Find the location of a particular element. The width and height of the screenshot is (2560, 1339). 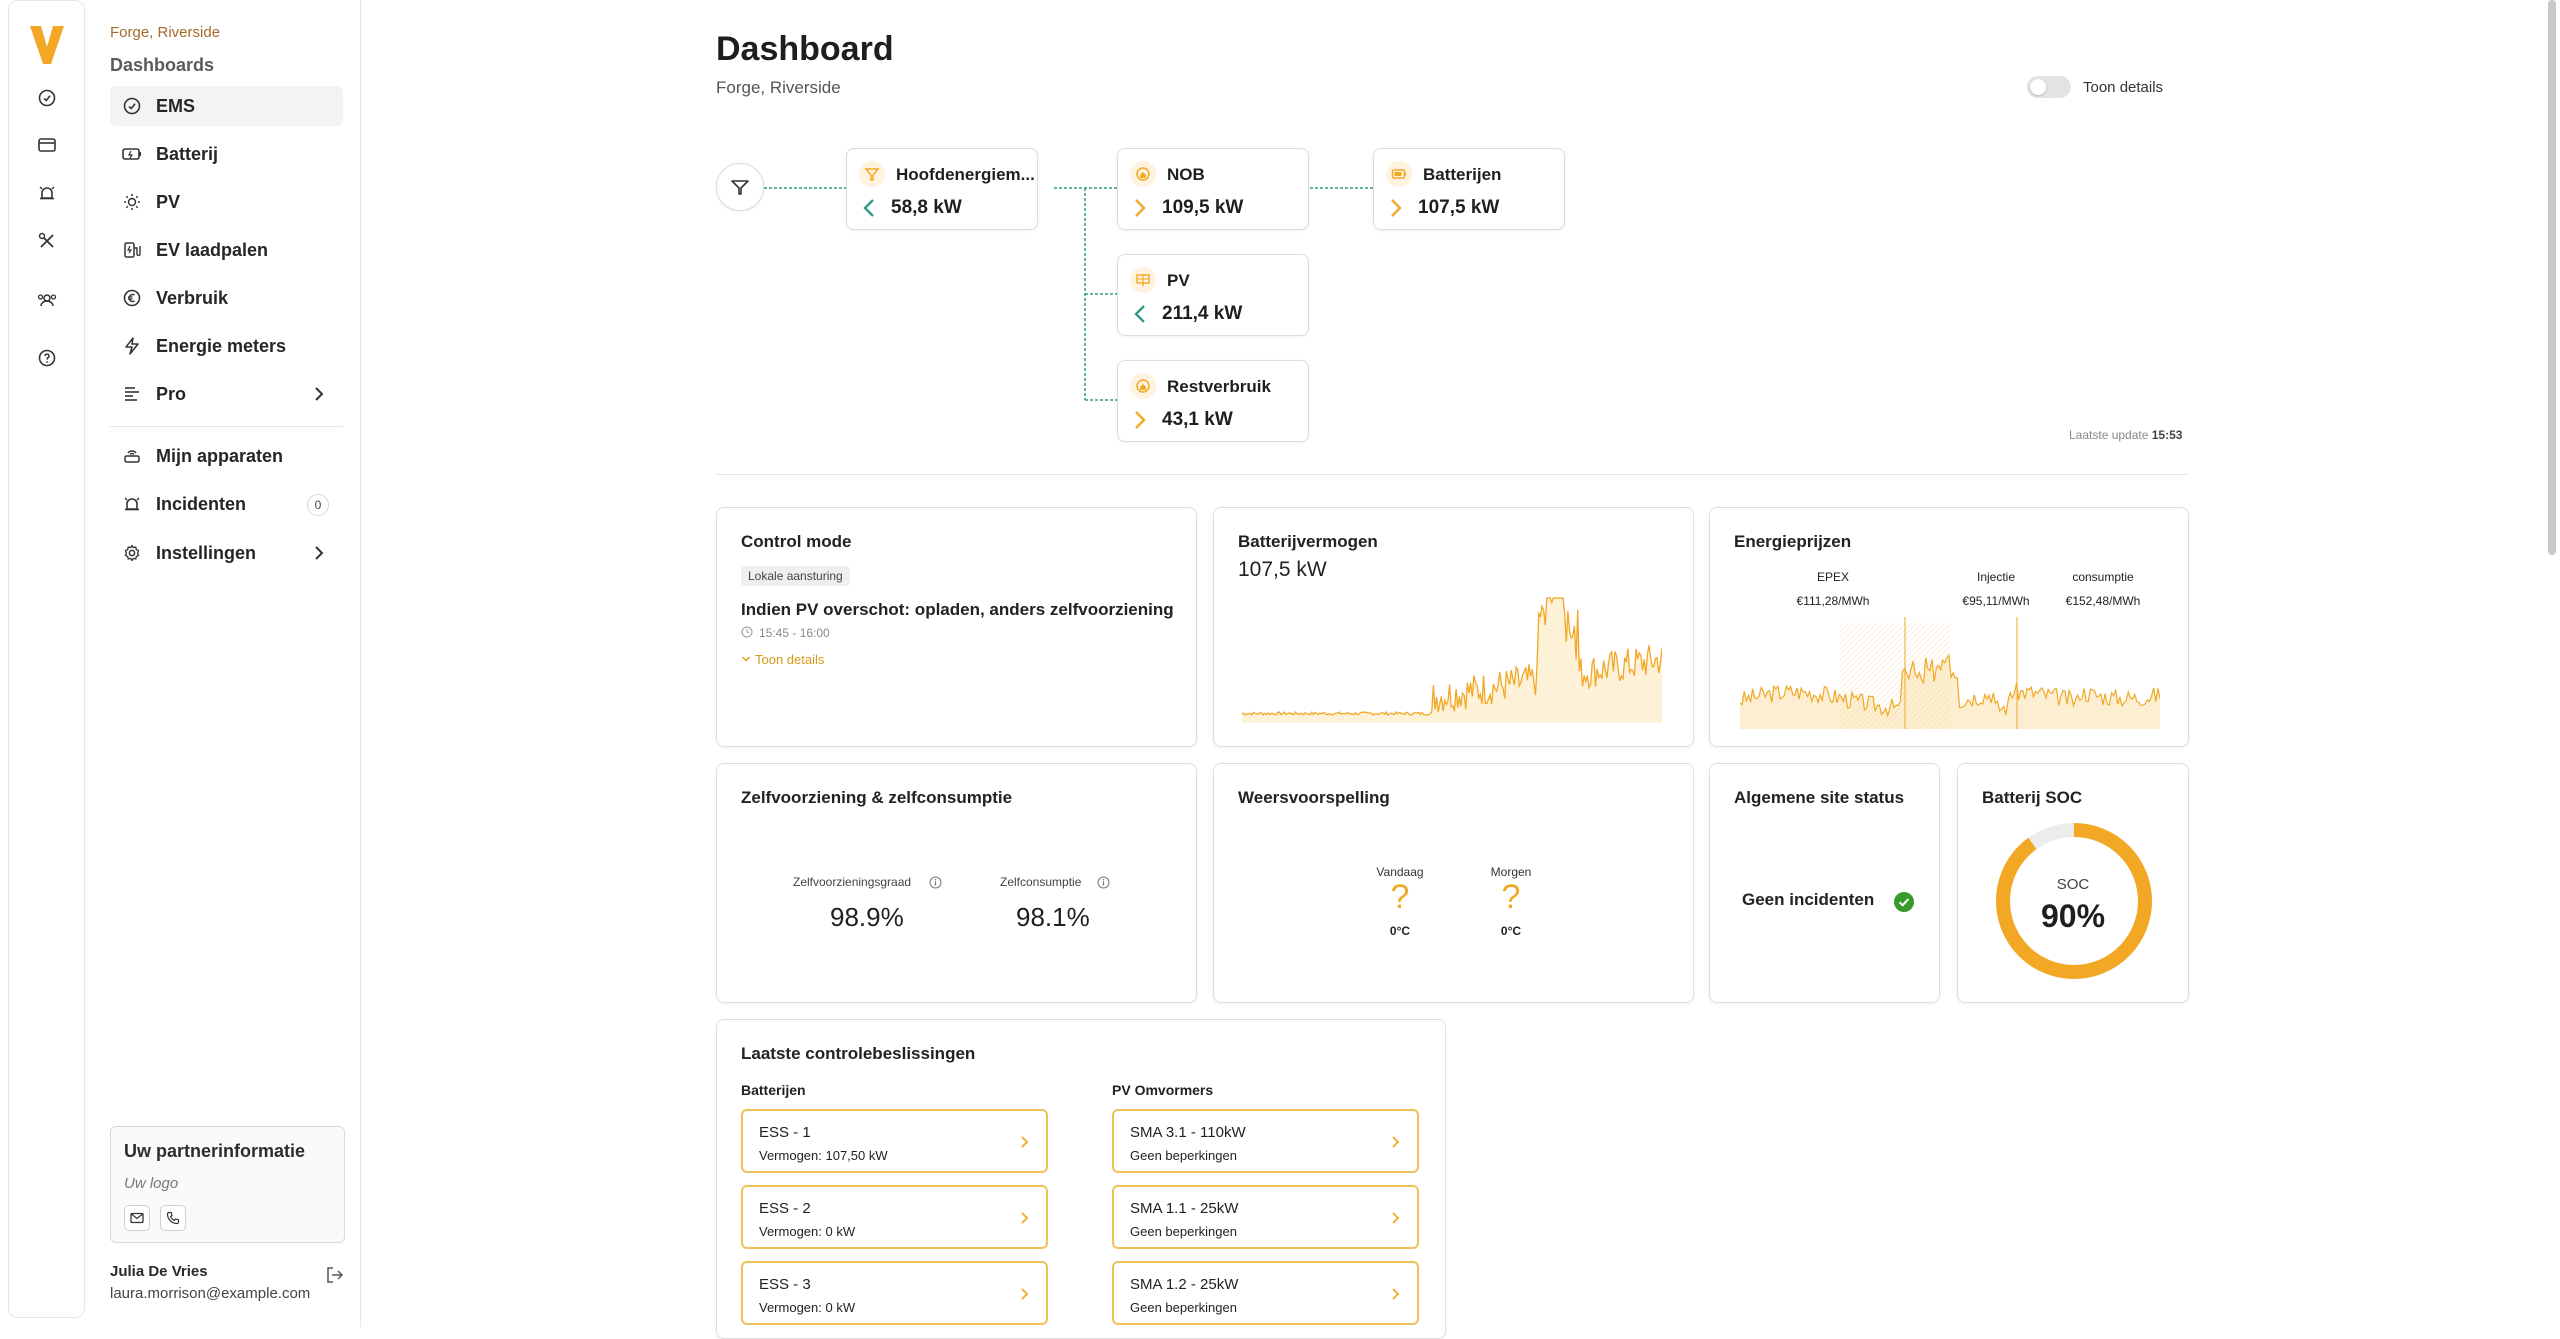

section-divider is located at coordinates (1452, 474).